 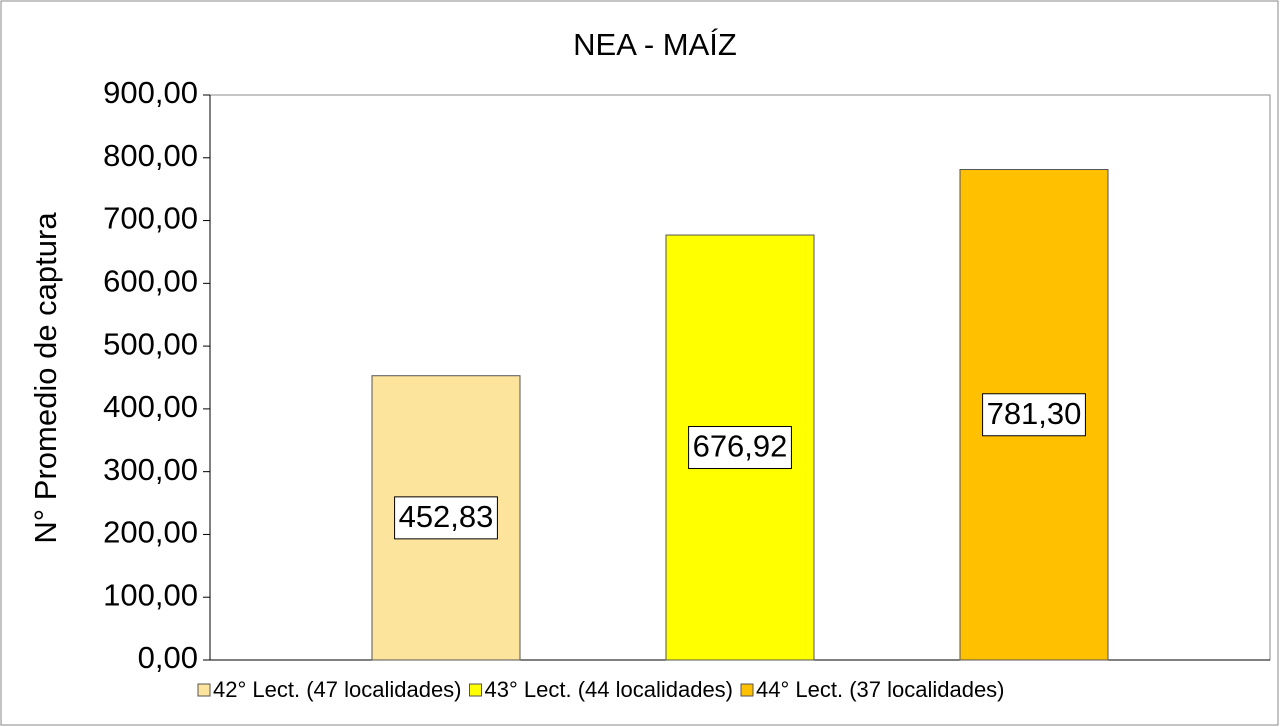 I want to click on y-tick-label: 400,00, so click(x=150, y=406).